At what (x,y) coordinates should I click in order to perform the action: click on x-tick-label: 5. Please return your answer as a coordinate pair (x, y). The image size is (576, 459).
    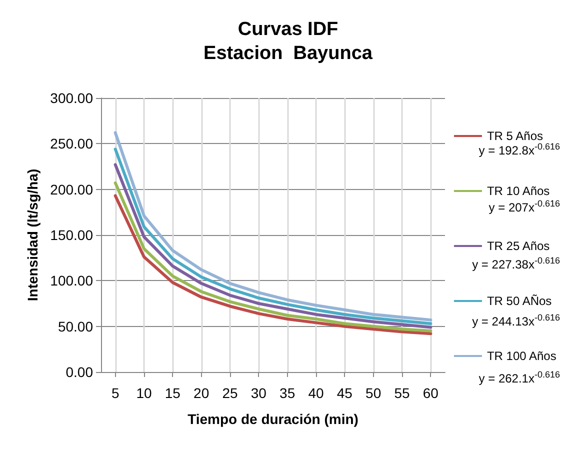
    Looking at the image, I should click on (115, 393).